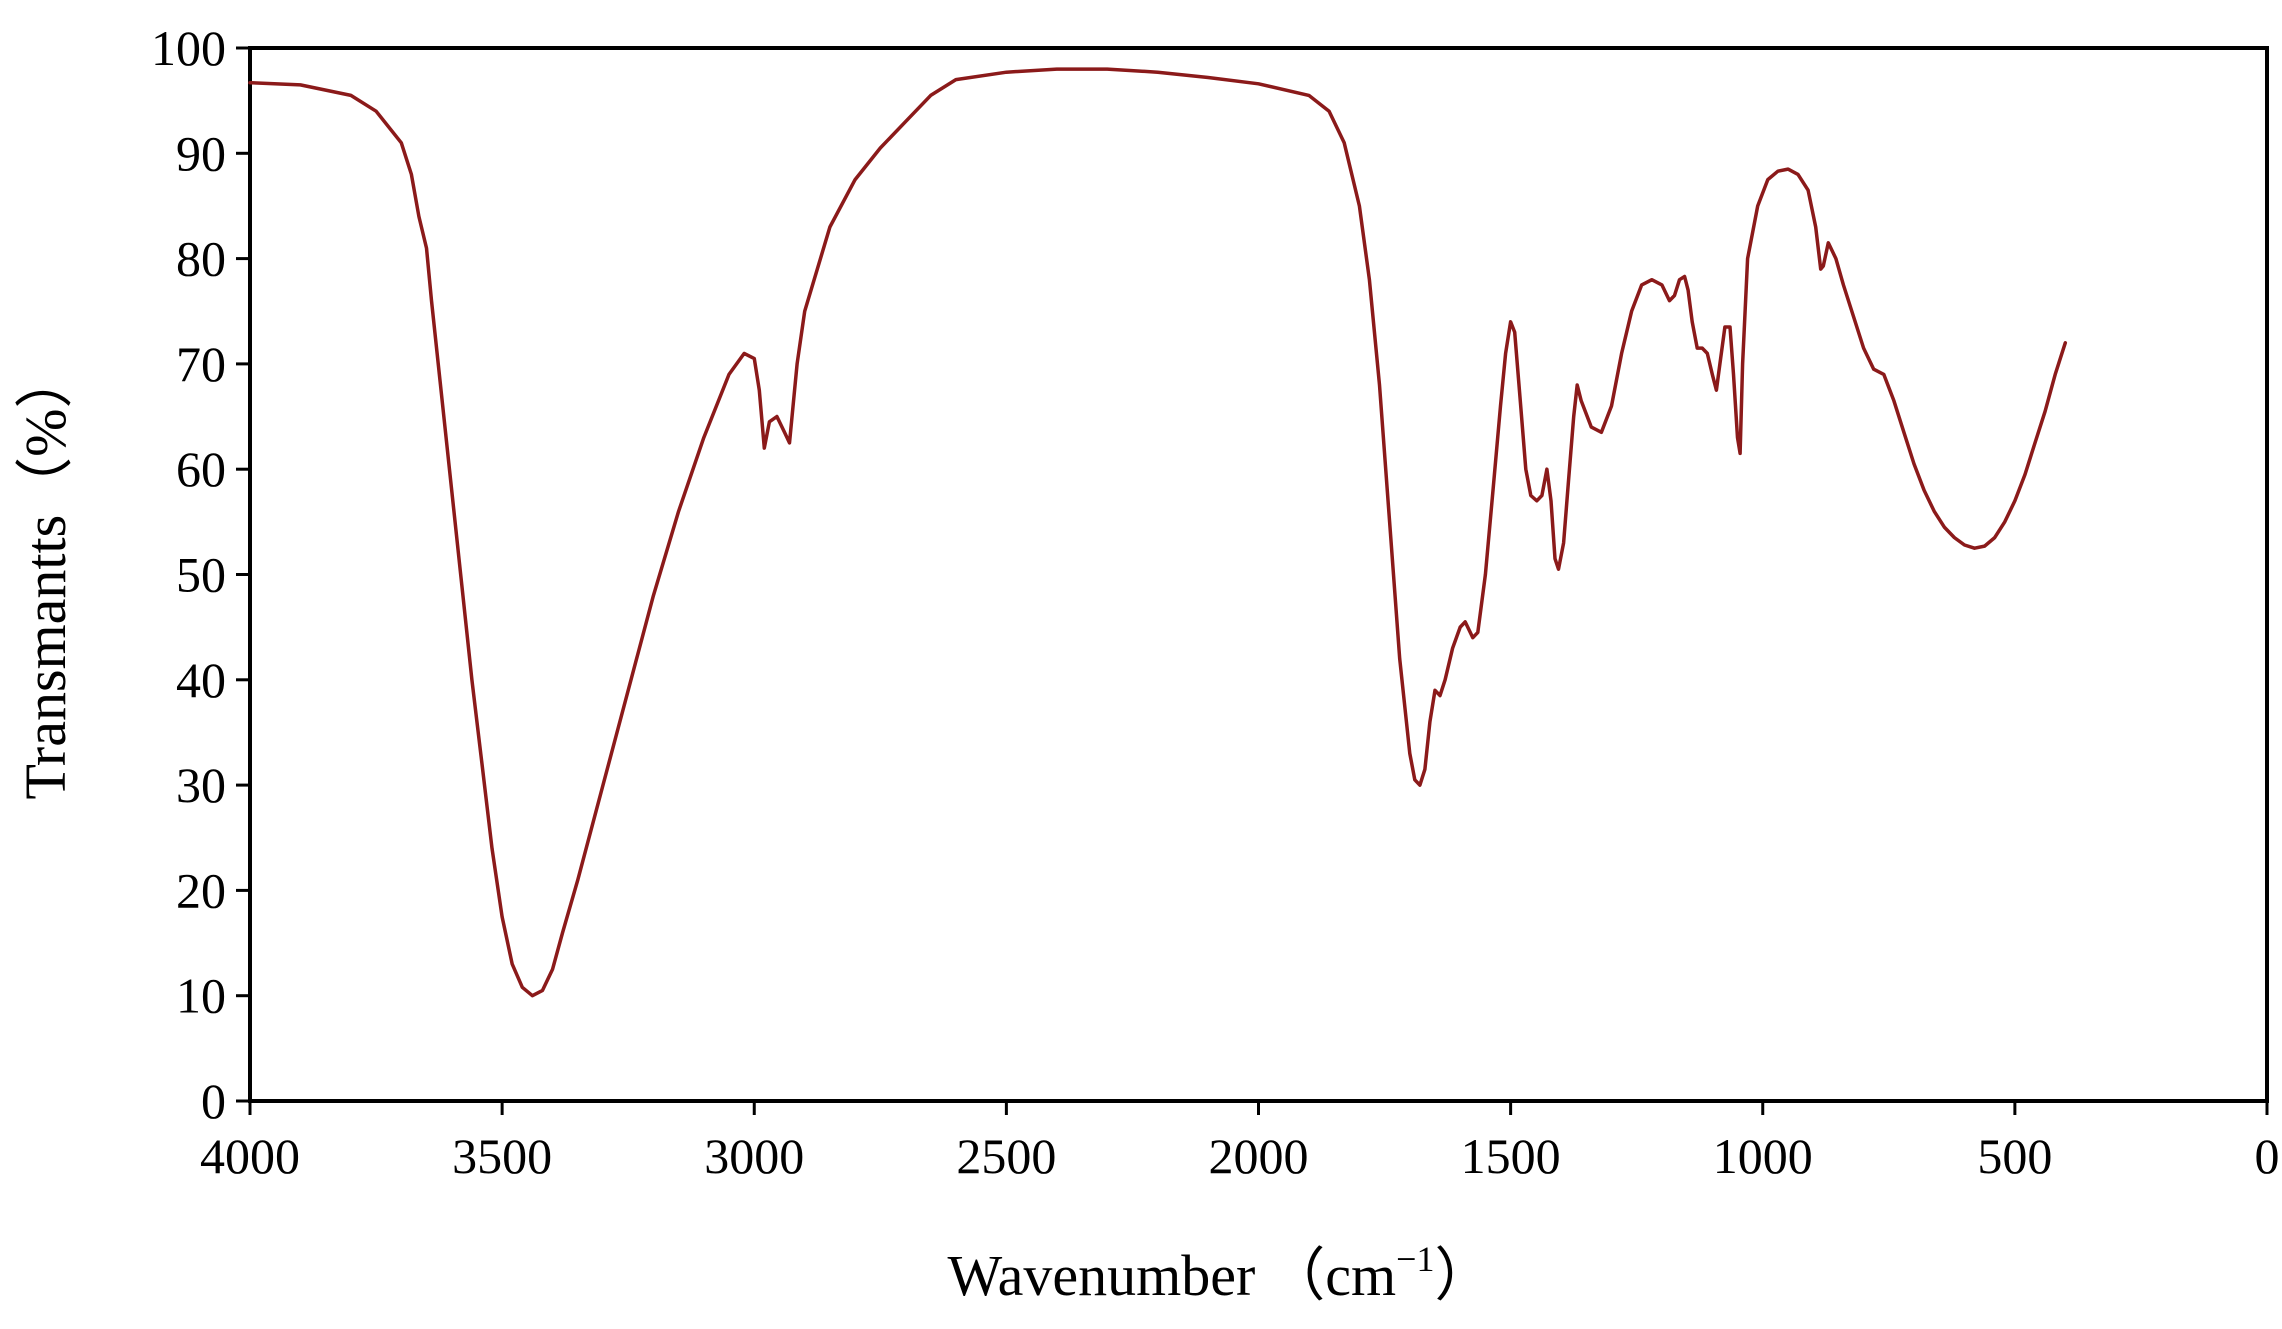 The width and height of the screenshot is (2282, 1329). Describe the element at coordinates (201, 996) in the screenshot. I see `y-tick-label: 10` at that location.